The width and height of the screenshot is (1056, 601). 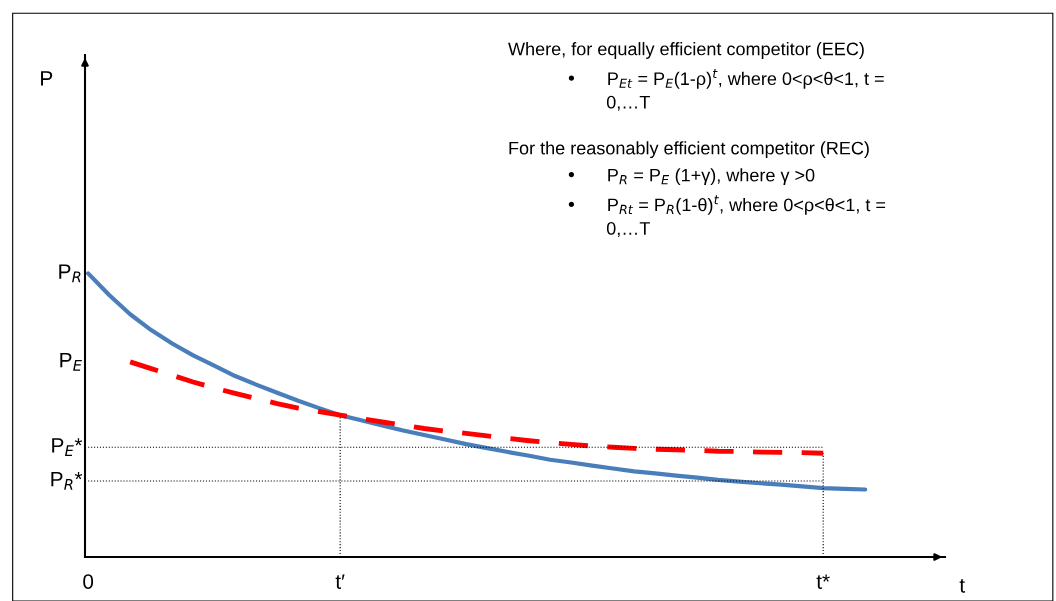 What do you see at coordinates (689, 150) in the screenshot?
I see `text: For the reasonably efficient competitor (REC)` at bounding box center [689, 150].